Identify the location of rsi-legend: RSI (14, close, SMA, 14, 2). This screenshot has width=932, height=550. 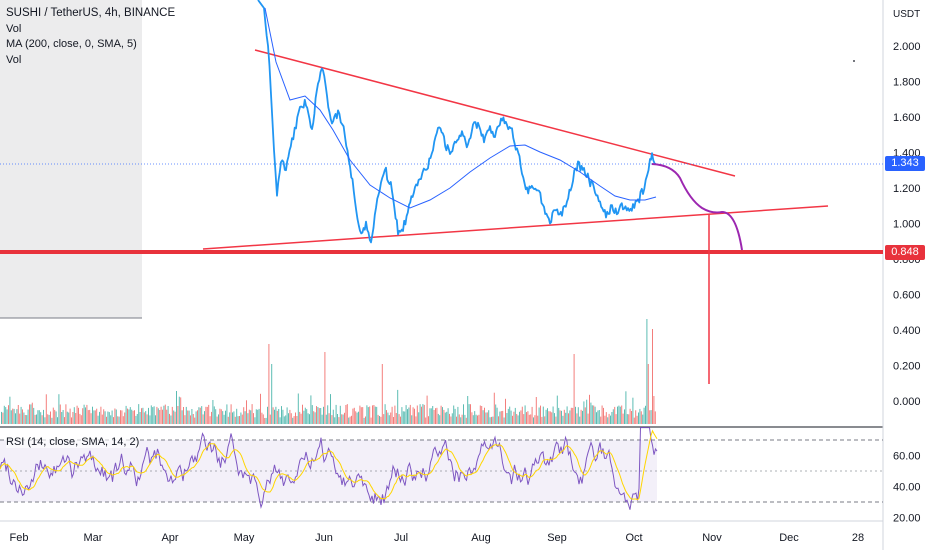
(73, 442).